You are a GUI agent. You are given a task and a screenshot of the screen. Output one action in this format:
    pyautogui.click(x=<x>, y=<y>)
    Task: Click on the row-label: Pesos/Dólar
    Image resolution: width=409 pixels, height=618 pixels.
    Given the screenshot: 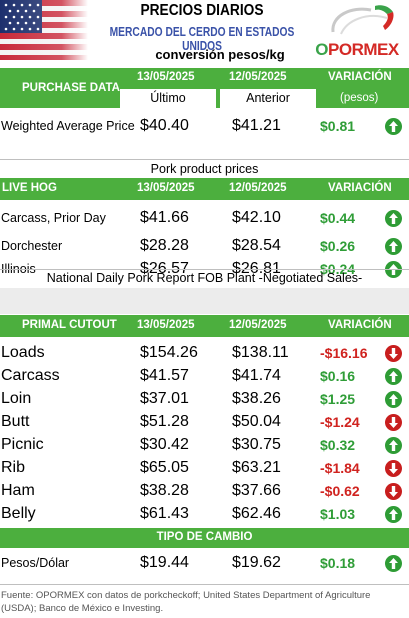 What is the action you would take?
    pyautogui.click(x=35, y=563)
    